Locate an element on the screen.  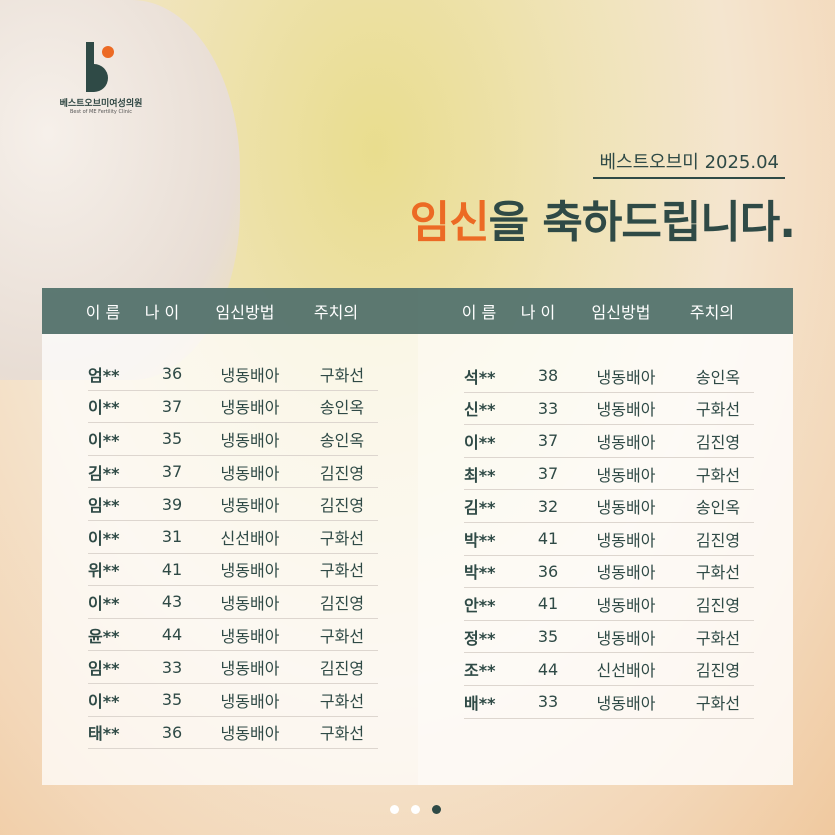
cell-name: 박** is located at coordinates (480, 540).